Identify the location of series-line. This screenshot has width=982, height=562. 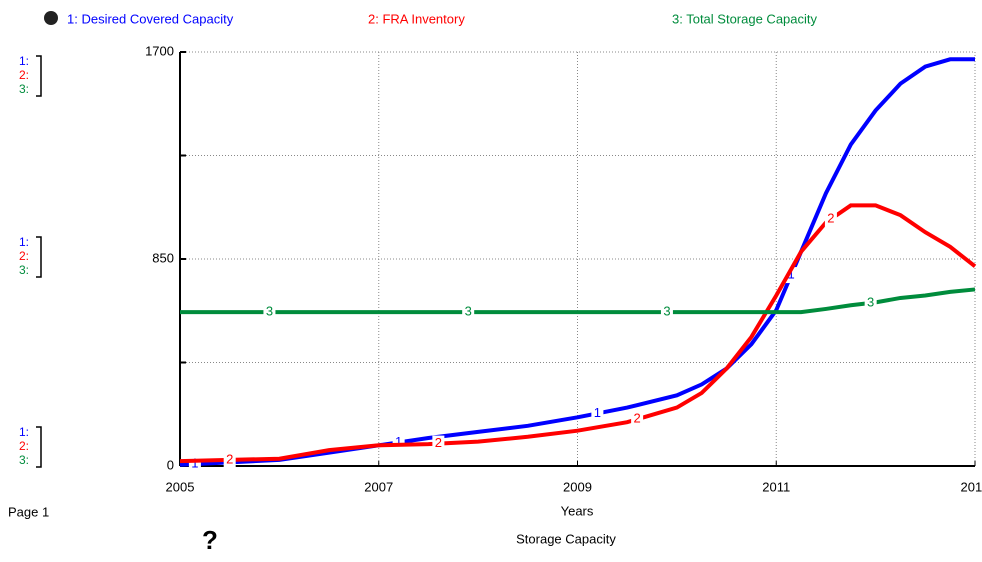
(578, 301).